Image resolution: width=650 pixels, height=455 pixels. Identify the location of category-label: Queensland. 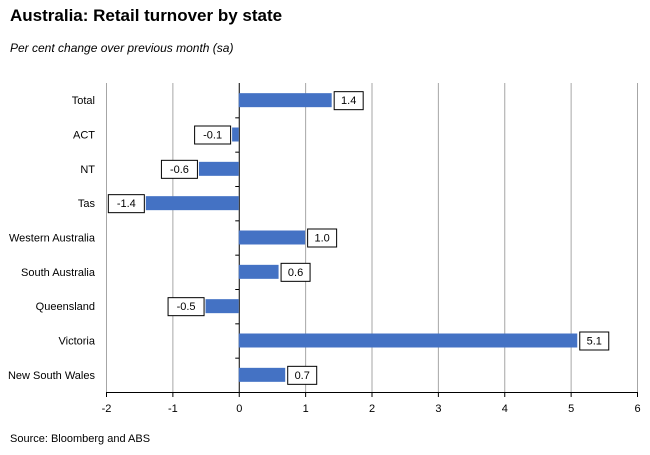
(65, 307).